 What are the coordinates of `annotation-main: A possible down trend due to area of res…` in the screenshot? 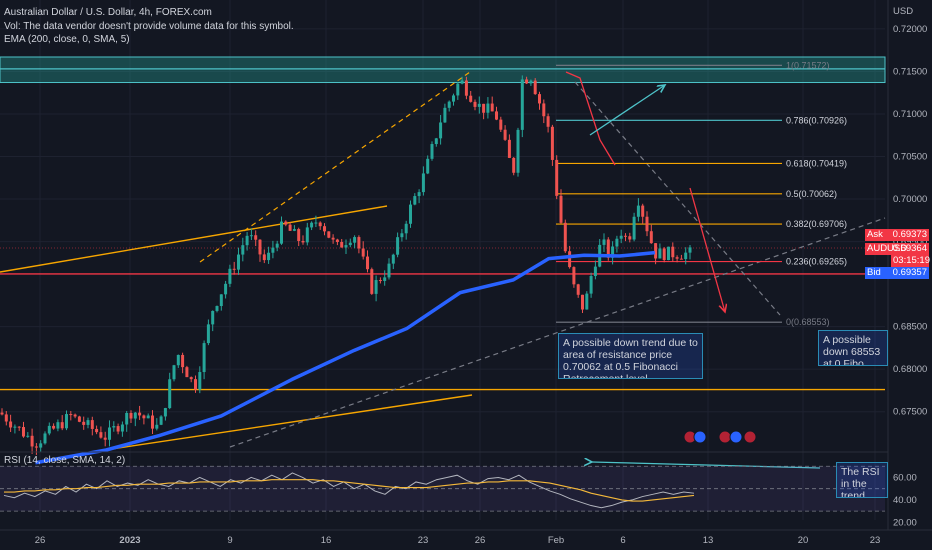 It's located at (630, 356).